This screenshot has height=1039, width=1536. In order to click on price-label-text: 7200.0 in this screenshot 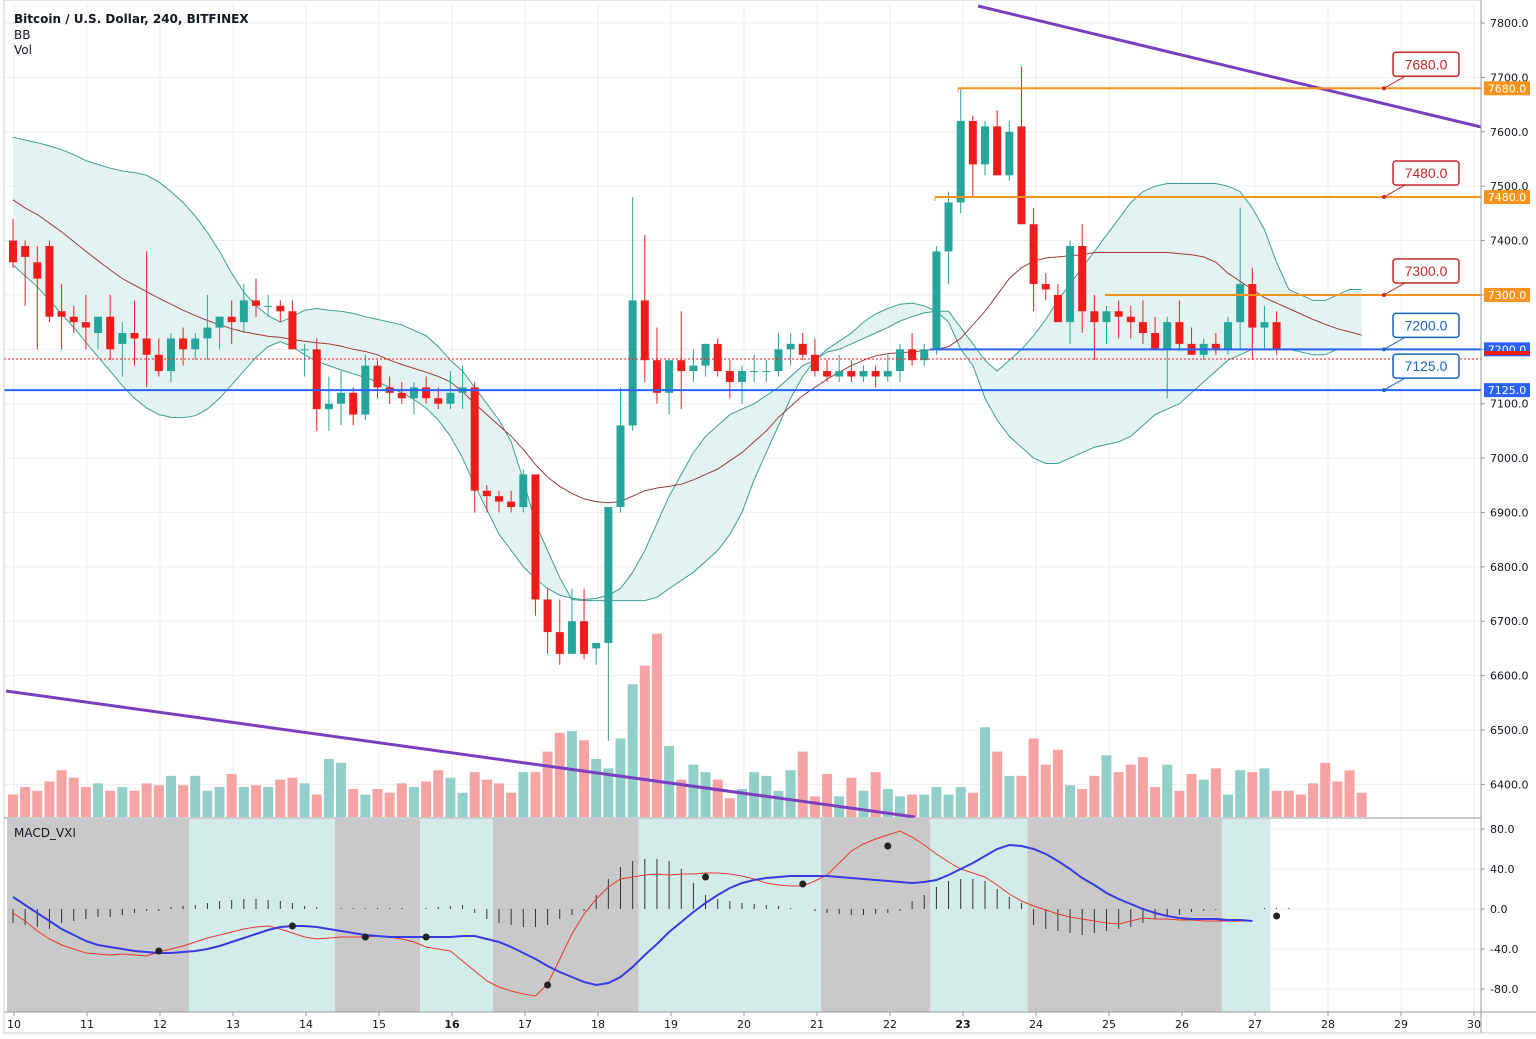, I will do `click(1426, 325)`.